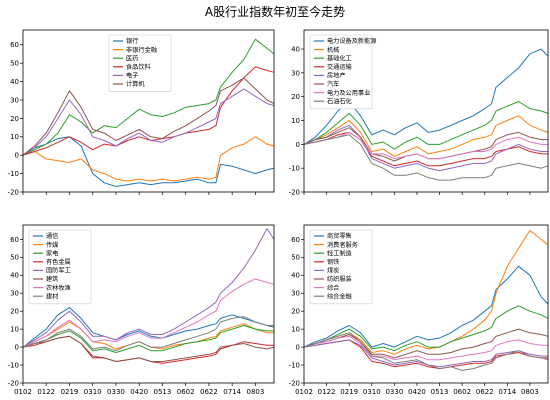 The height and width of the screenshot is (400, 550). What do you see at coordinates (440, 392) in the screenshot?
I see `x-tick-label: 0513` at bounding box center [440, 392].